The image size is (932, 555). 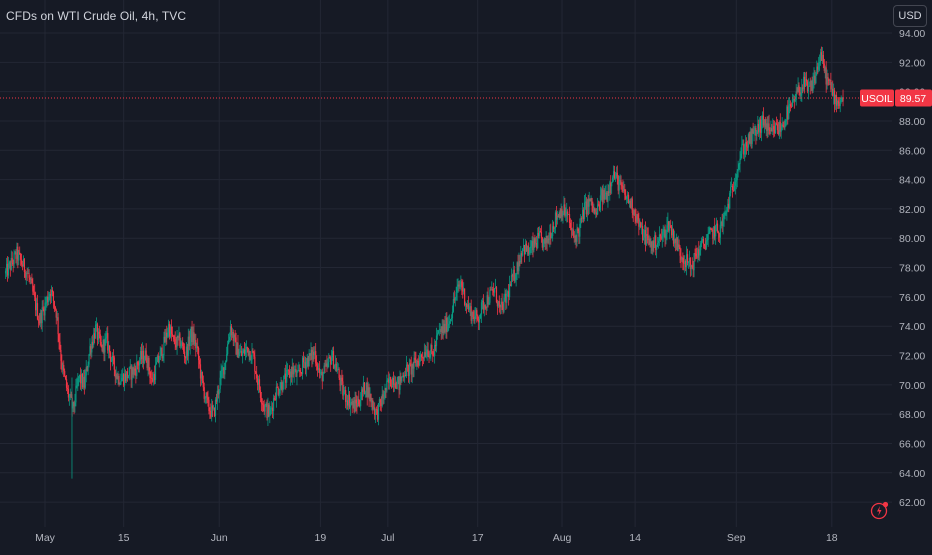 I want to click on price-tick-label: 86.00, so click(x=912, y=151).